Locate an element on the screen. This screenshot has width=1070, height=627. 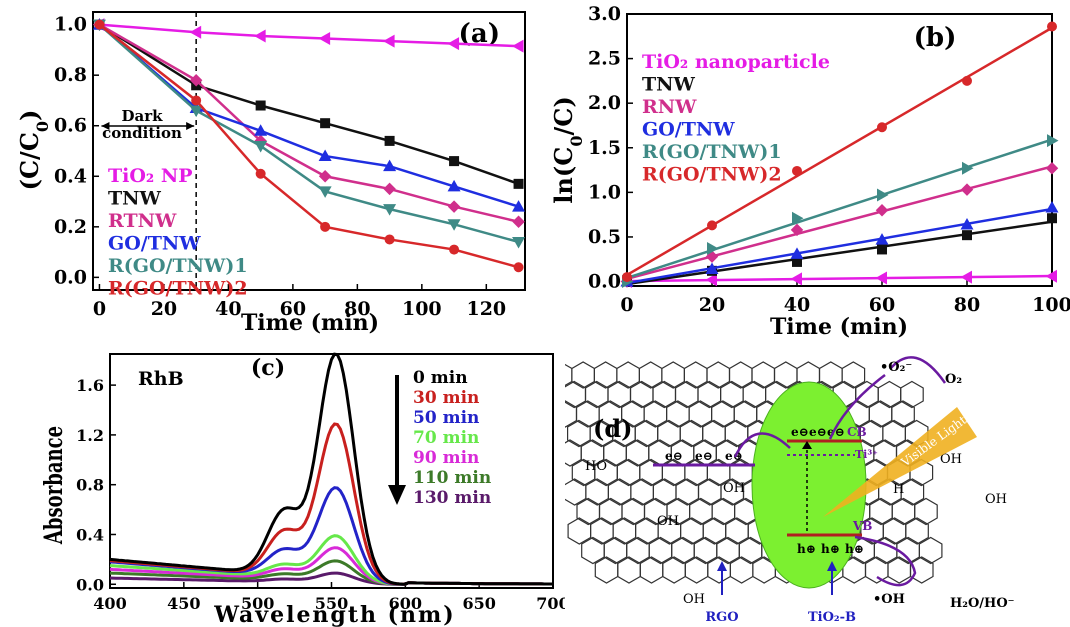
x-tick-label: 0 is located at coordinates (626, 305).